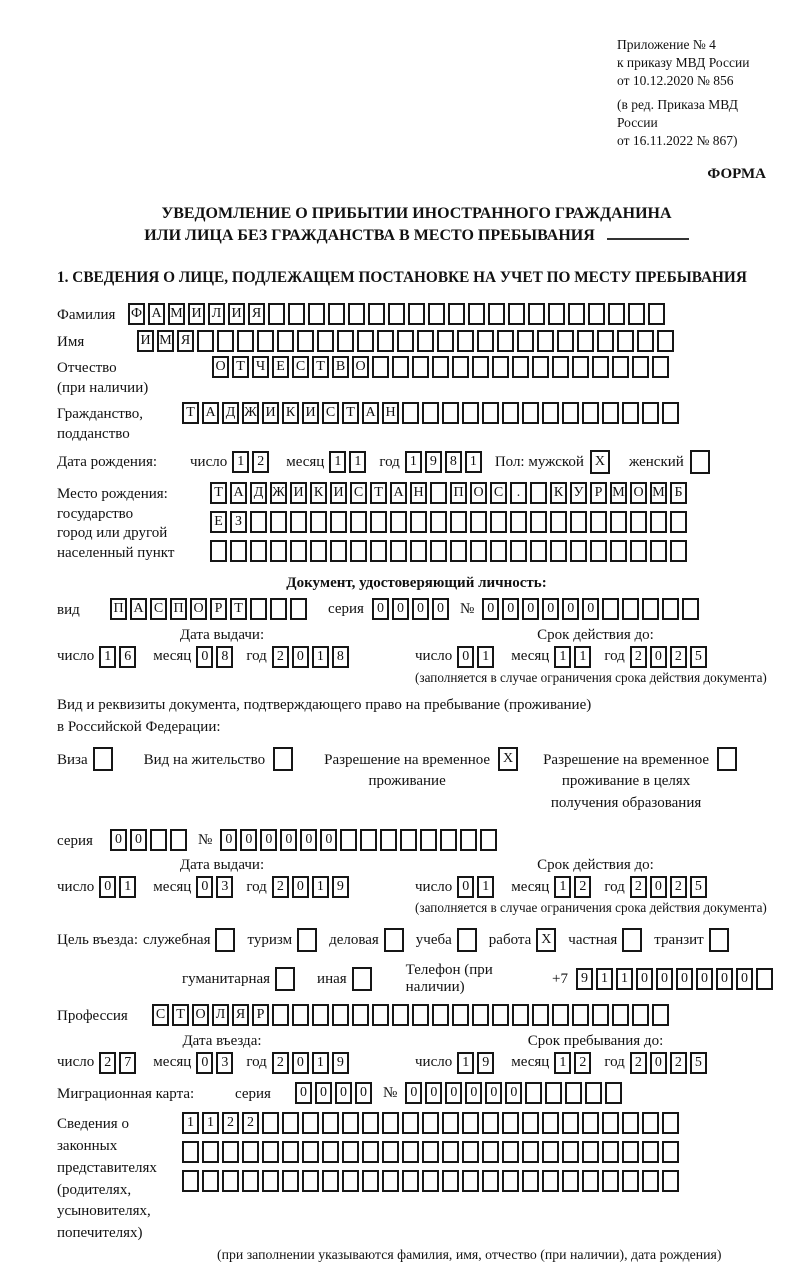 The height and width of the screenshot is (1273, 800). What do you see at coordinates (340, 887) in the screenshot?
I see `char-box: 9` at bounding box center [340, 887].